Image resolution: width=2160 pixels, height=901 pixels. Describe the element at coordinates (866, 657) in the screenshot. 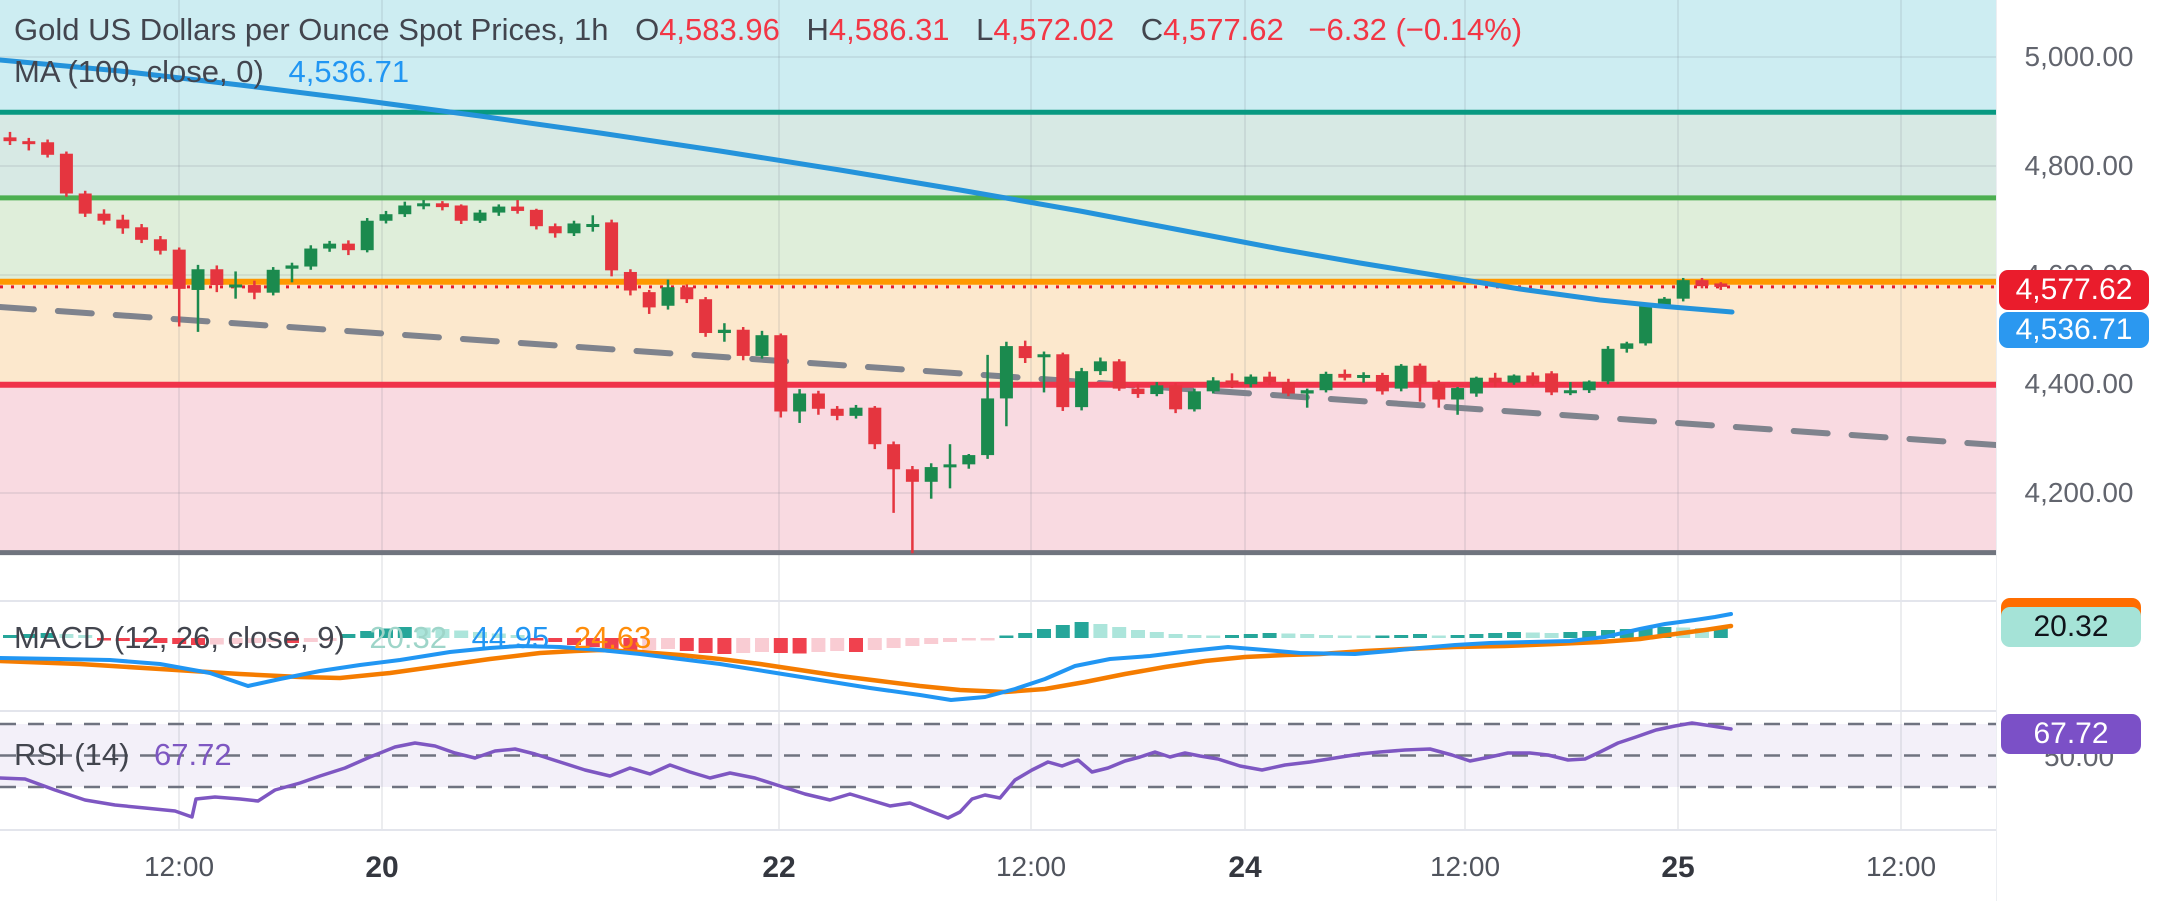

I see `macd-line` at that location.